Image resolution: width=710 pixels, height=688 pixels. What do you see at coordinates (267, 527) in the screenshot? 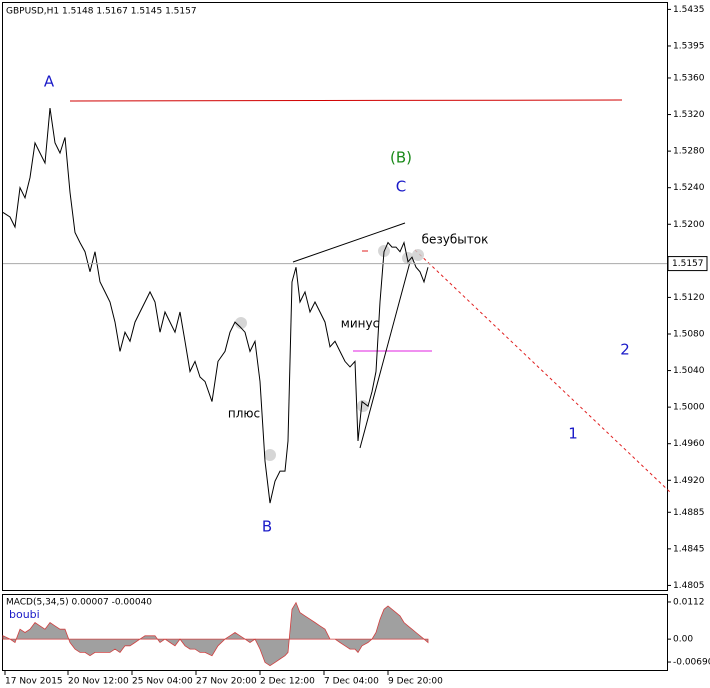
I see `wave-label: B` at bounding box center [267, 527].